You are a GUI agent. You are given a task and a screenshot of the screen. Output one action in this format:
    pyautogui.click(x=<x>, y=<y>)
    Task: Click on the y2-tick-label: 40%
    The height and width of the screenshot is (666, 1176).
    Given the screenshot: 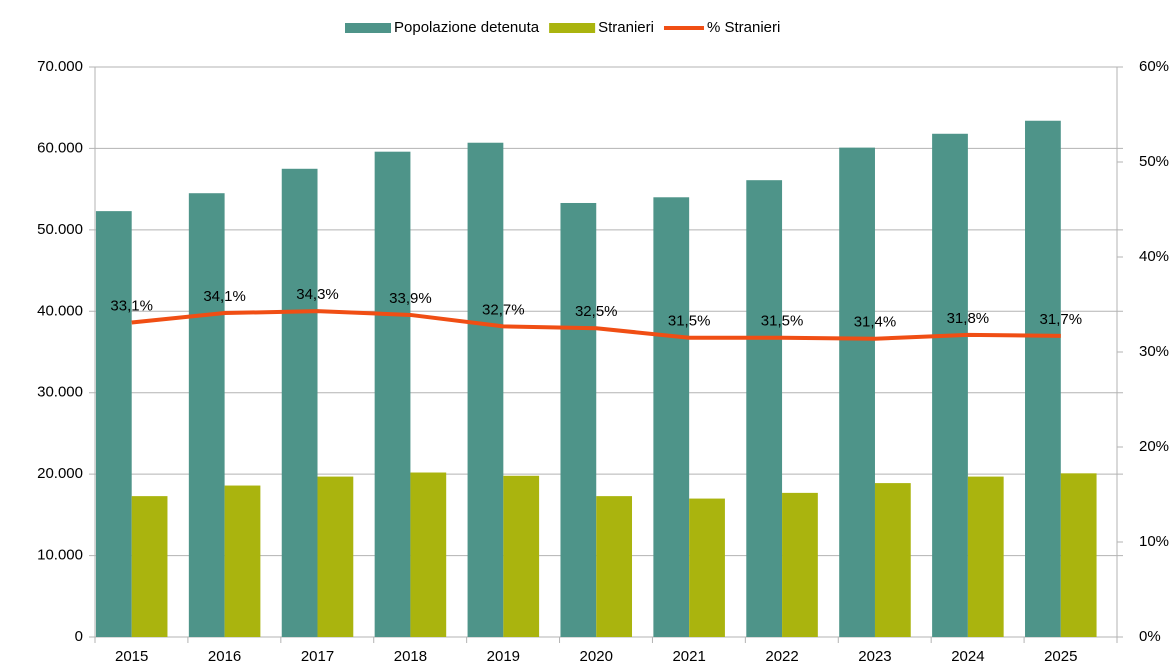 What is the action you would take?
    pyautogui.click(x=1154, y=256)
    